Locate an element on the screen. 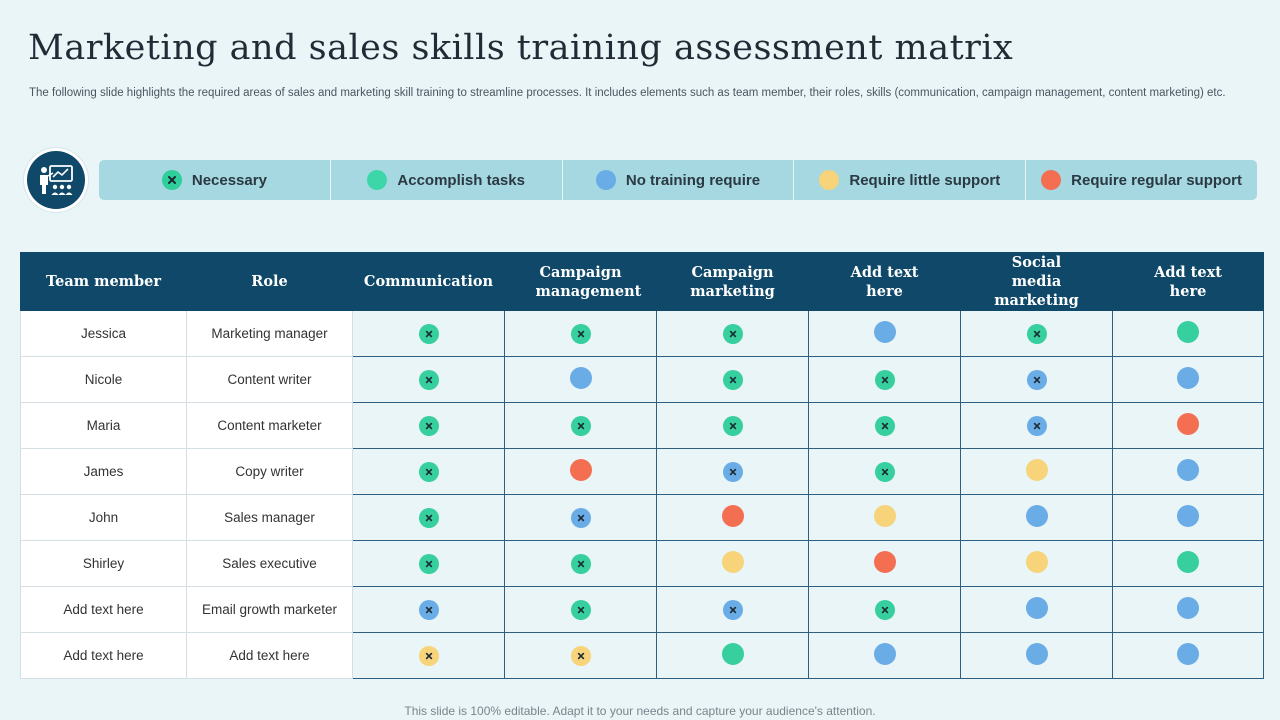 The height and width of the screenshot is (720, 1280). role-cell: Copy writer is located at coordinates (269, 471).